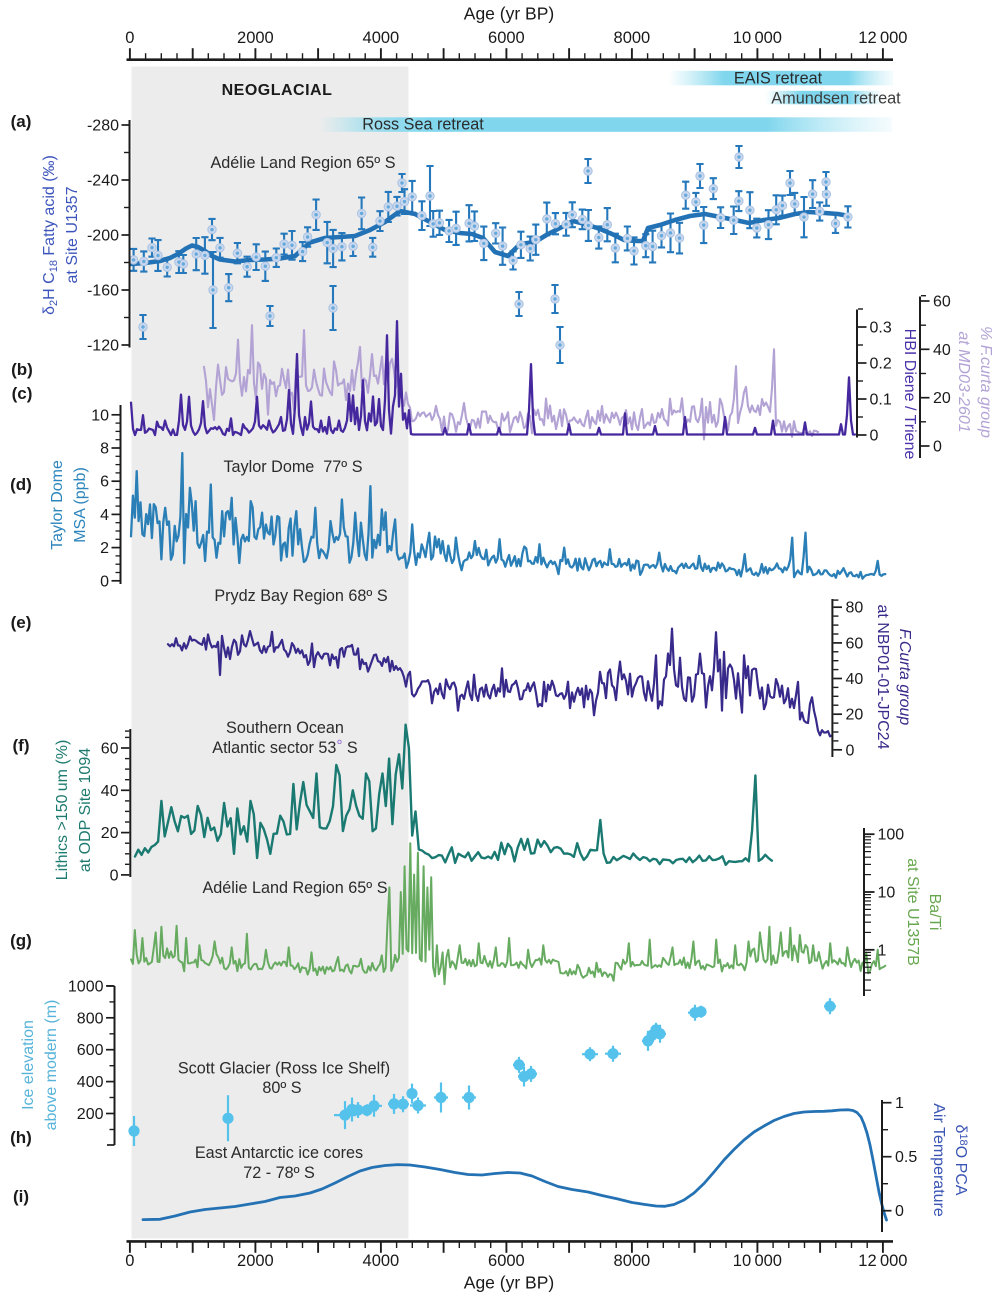  I want to click on svg-text: -200, so click(103, 236).